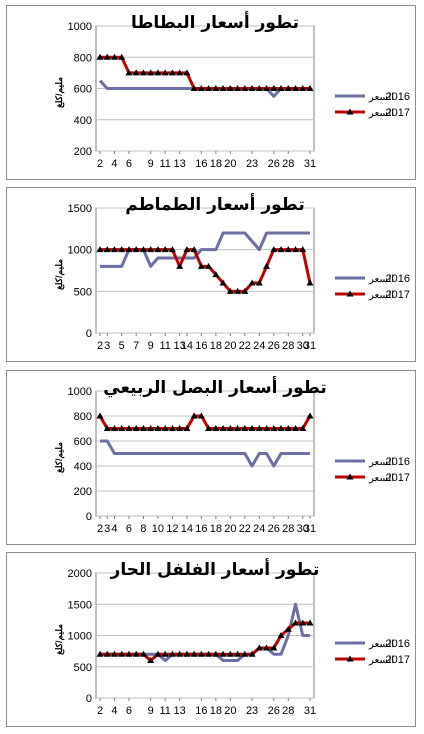  I want to click on y-tick-label: 2000, so click(80, 574).